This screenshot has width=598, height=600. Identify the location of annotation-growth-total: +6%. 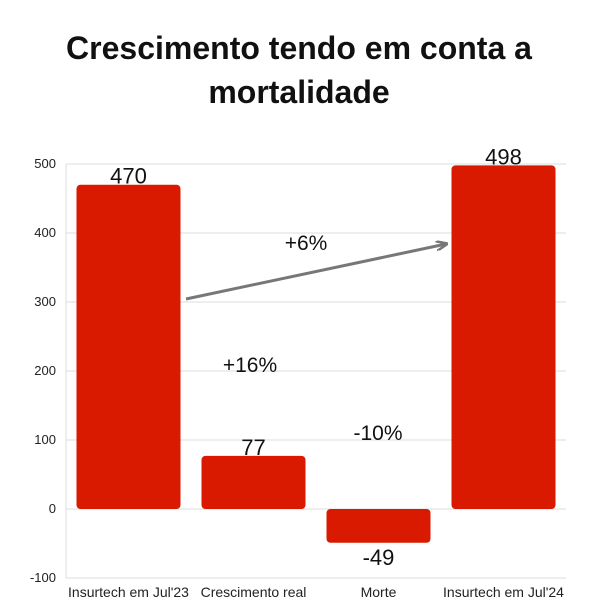
(306, 243).